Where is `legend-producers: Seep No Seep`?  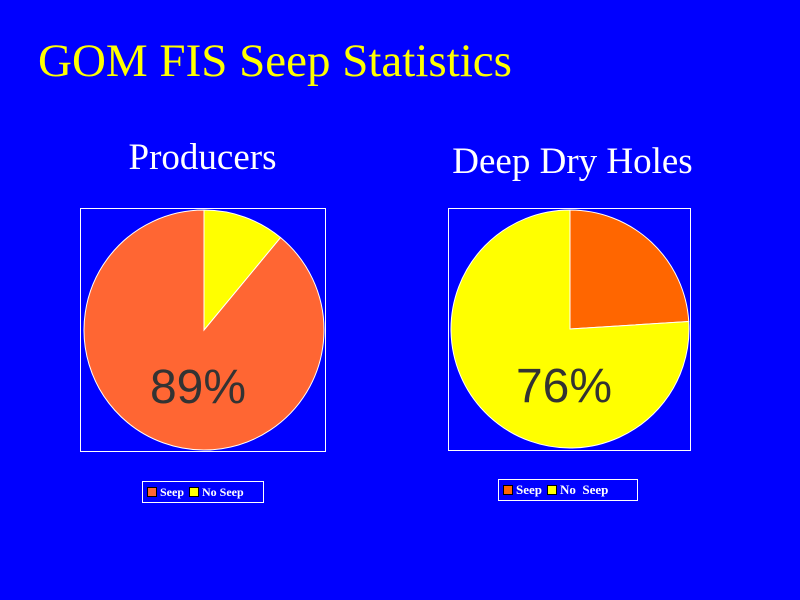
legend-producers: Seep No Seep is located at coordinates (203, 492).